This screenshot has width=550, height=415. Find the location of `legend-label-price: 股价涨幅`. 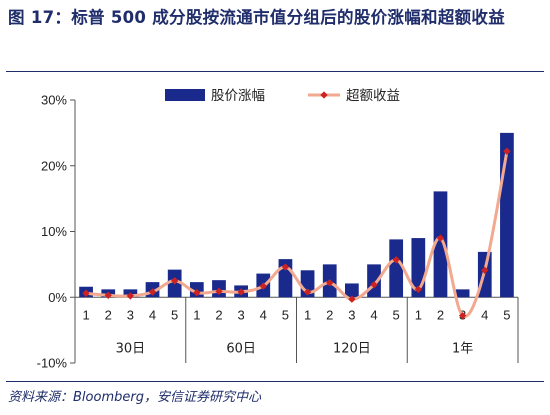

legend-label-price: 股价涨幅 is located at coordinates (238, 96).